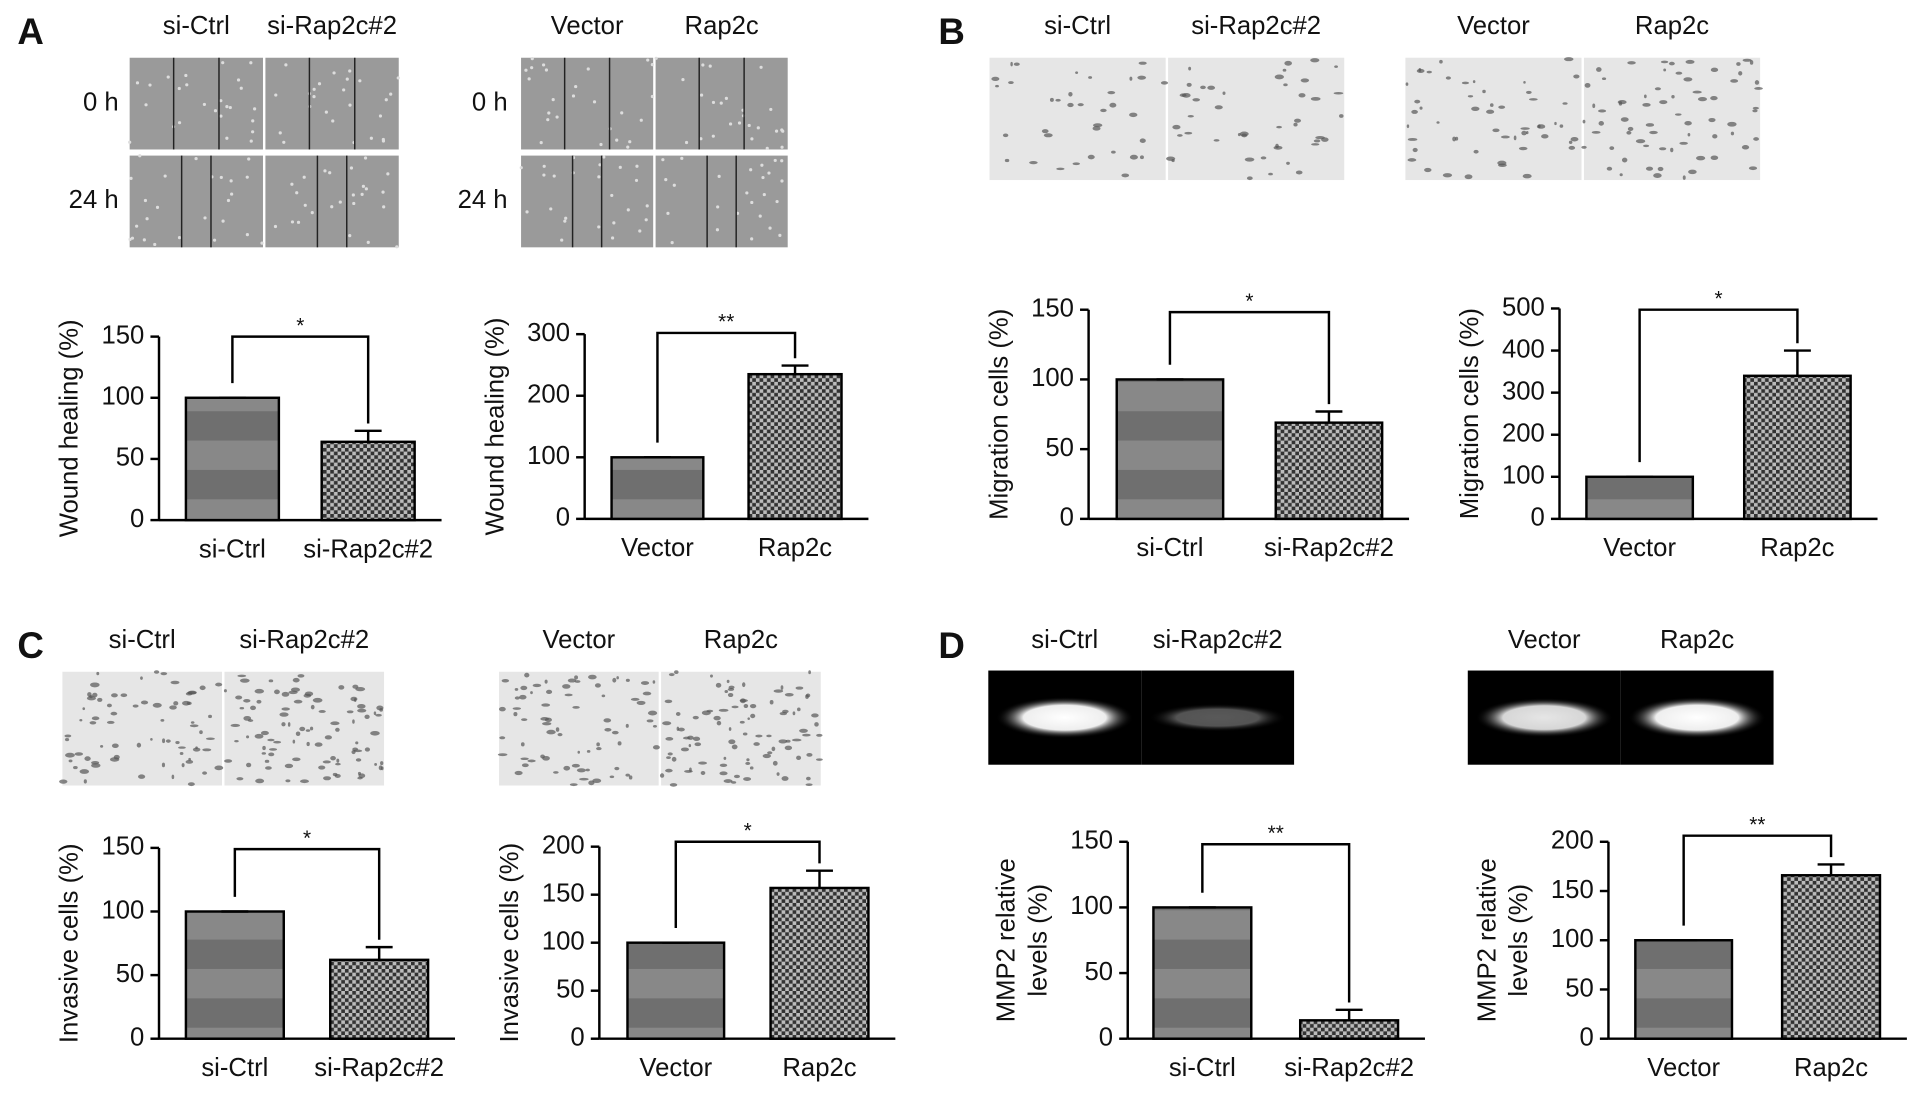 This screenshot has width=1913, height=1094. I want to click on micrograph, so click(1256, 119).